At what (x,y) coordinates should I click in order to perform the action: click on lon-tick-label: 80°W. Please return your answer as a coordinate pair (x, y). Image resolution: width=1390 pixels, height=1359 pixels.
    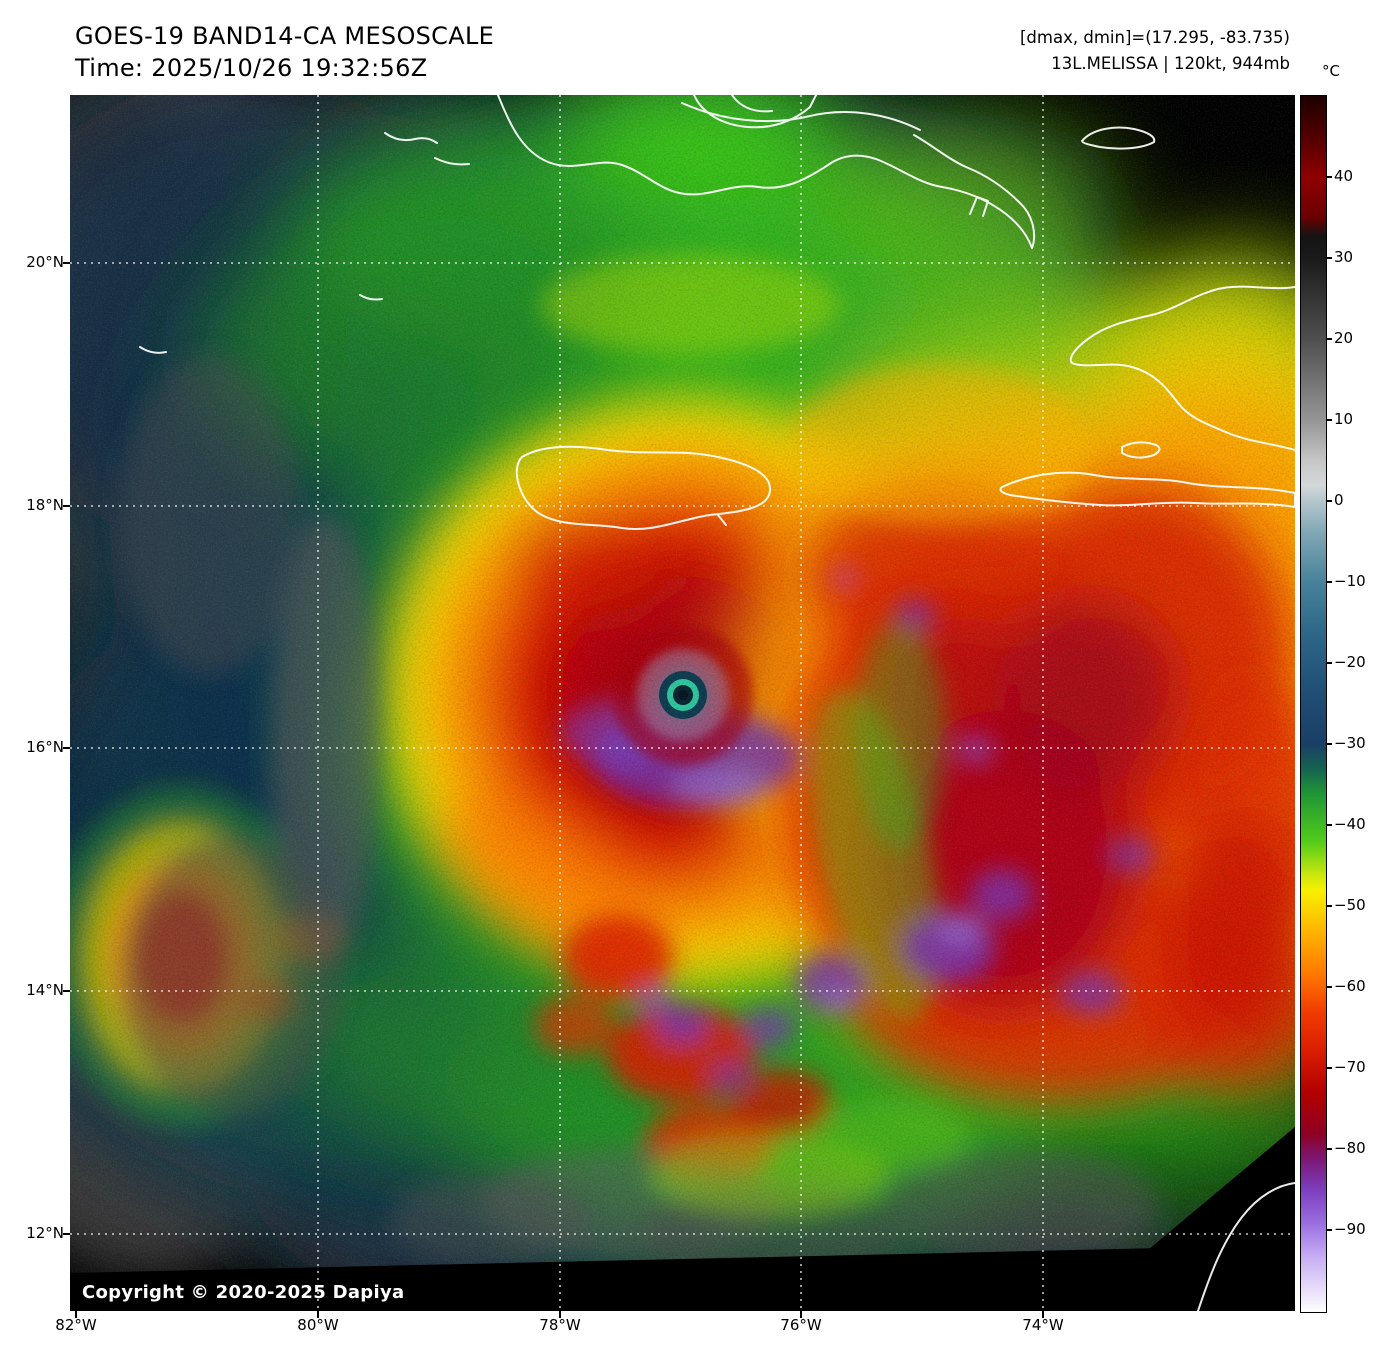
    Looking at the image, I should click on (318, 1325).